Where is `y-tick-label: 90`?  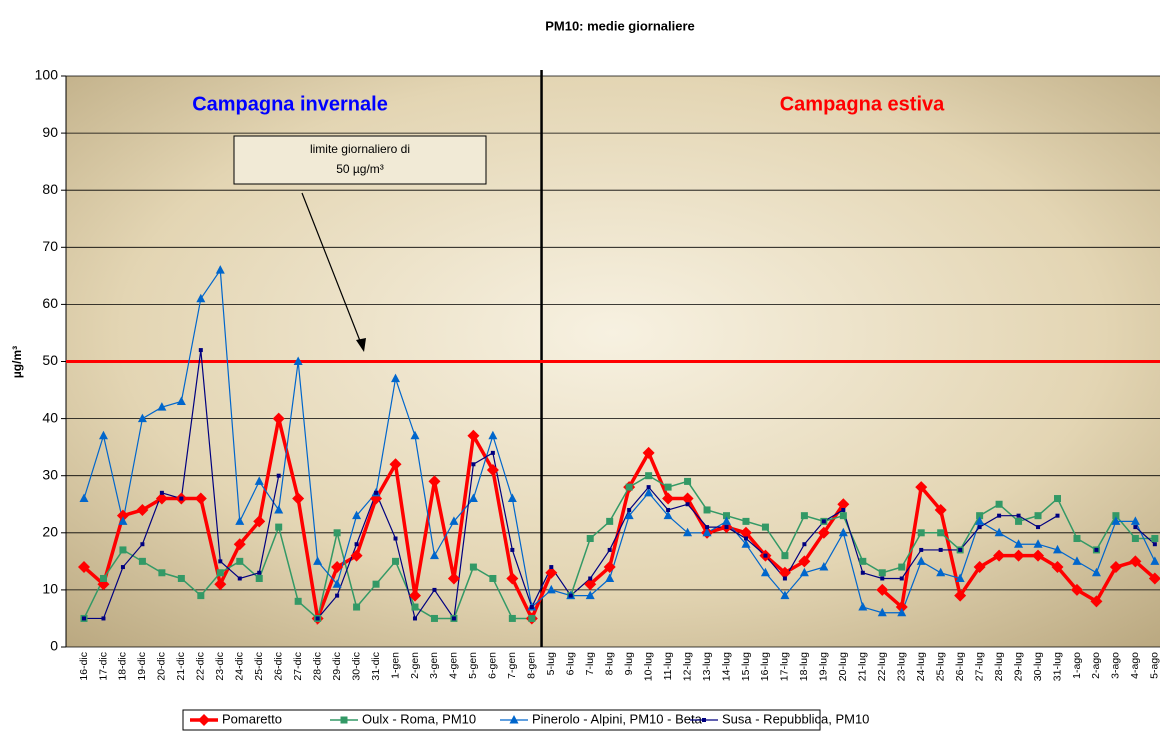
y-tick-label: 90 is located at coordinates (50, 132).